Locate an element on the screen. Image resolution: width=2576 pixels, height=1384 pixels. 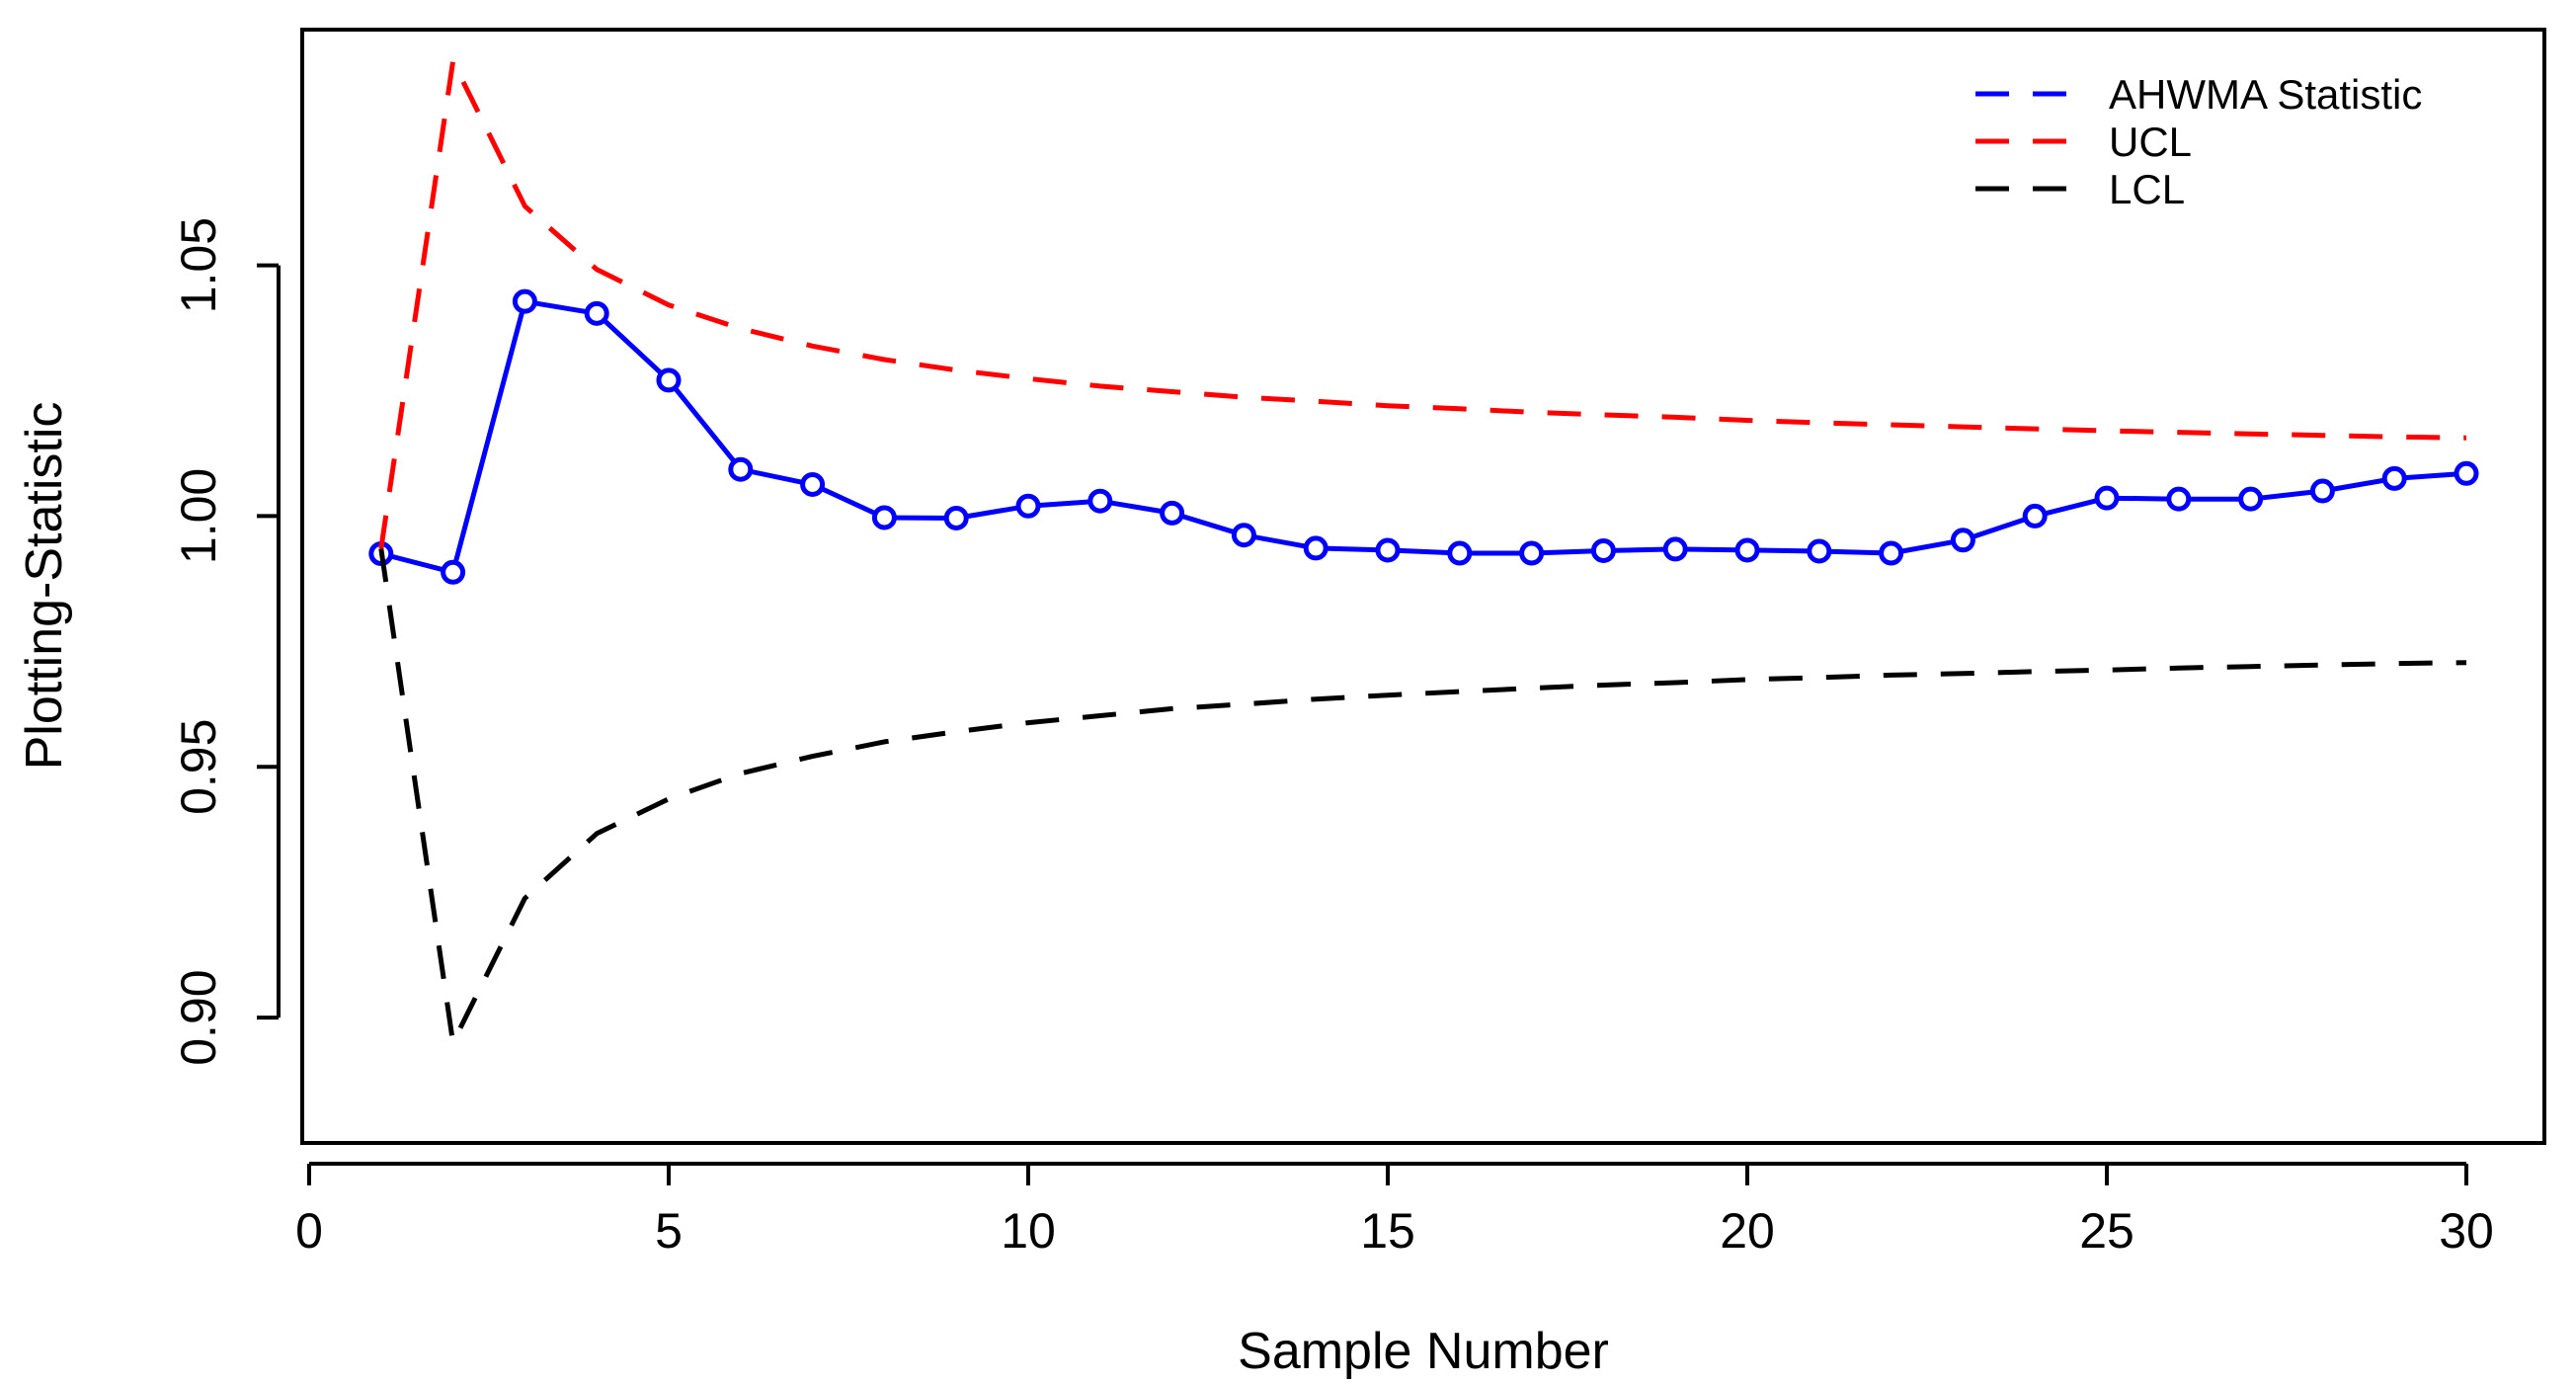
legend: AHWMA Statistic UCL LCL is located at coordinates (2198, 141).